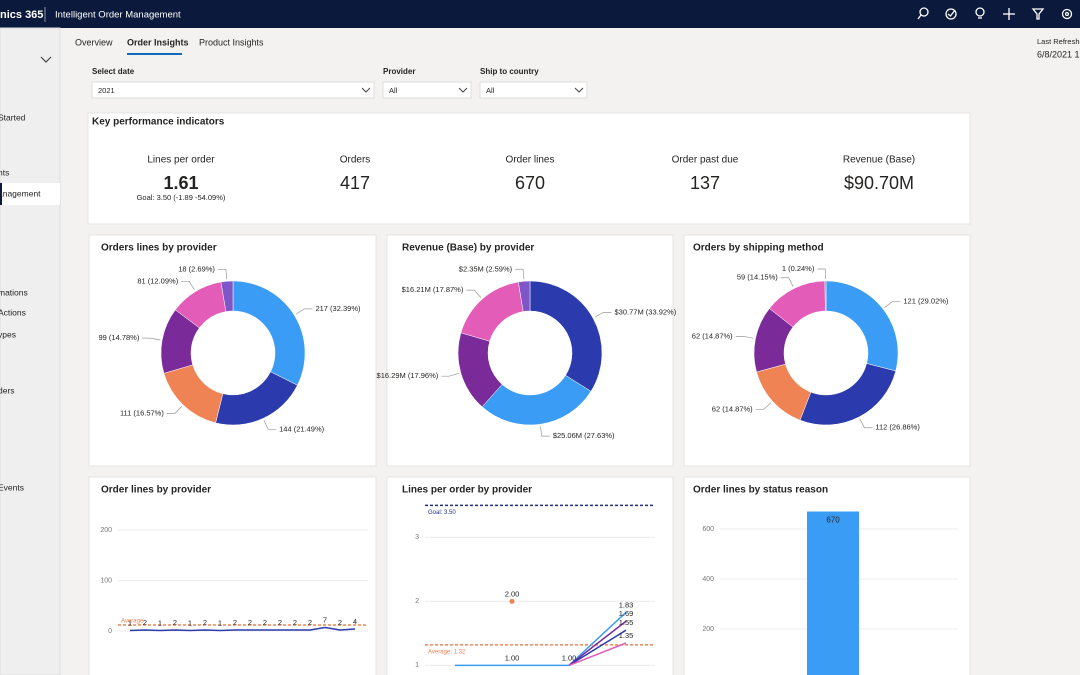 The image size is (1080, 675). Describe the element at coordinates (1067, 14) in the screenshot. I see `settings-icon` at that location.